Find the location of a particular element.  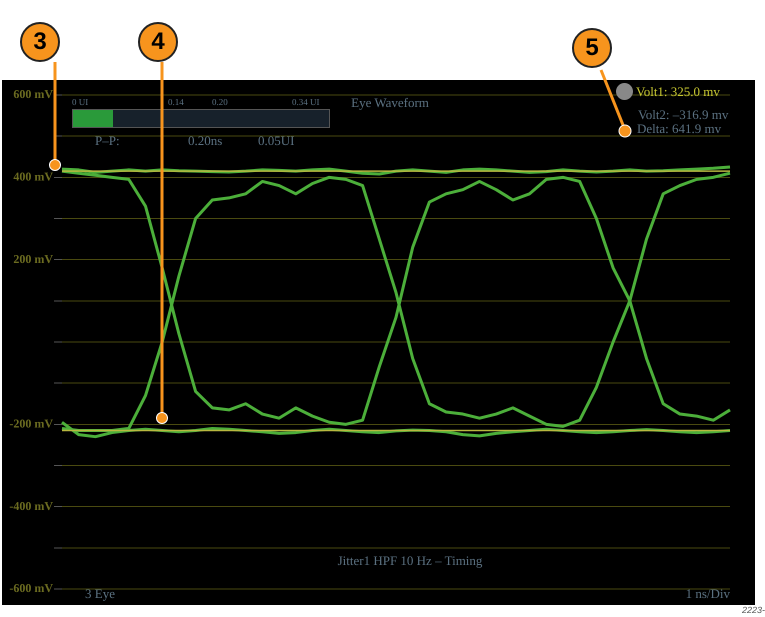

annotation: 1 ns/Div is located at coordinates (708, 593).